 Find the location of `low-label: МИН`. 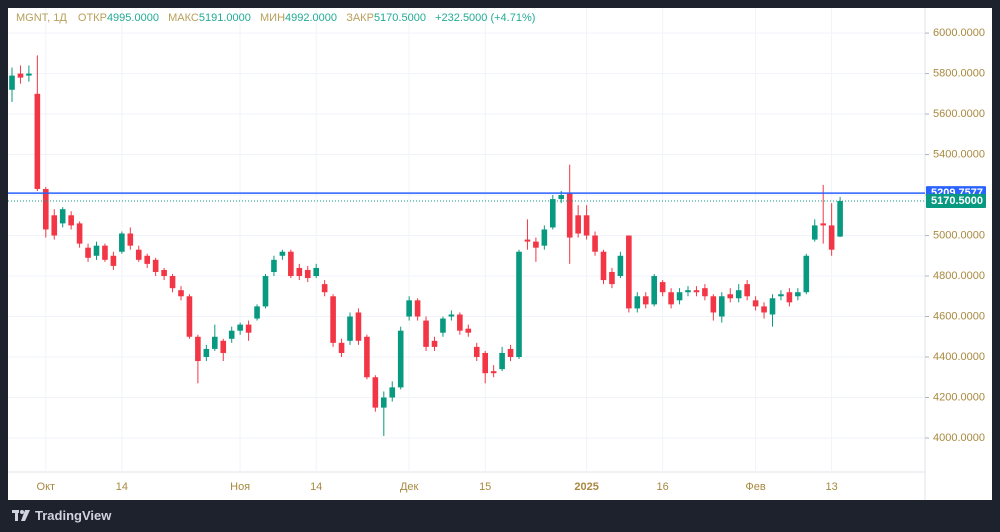

low-label: МИН is located at coordinates (273, 18).